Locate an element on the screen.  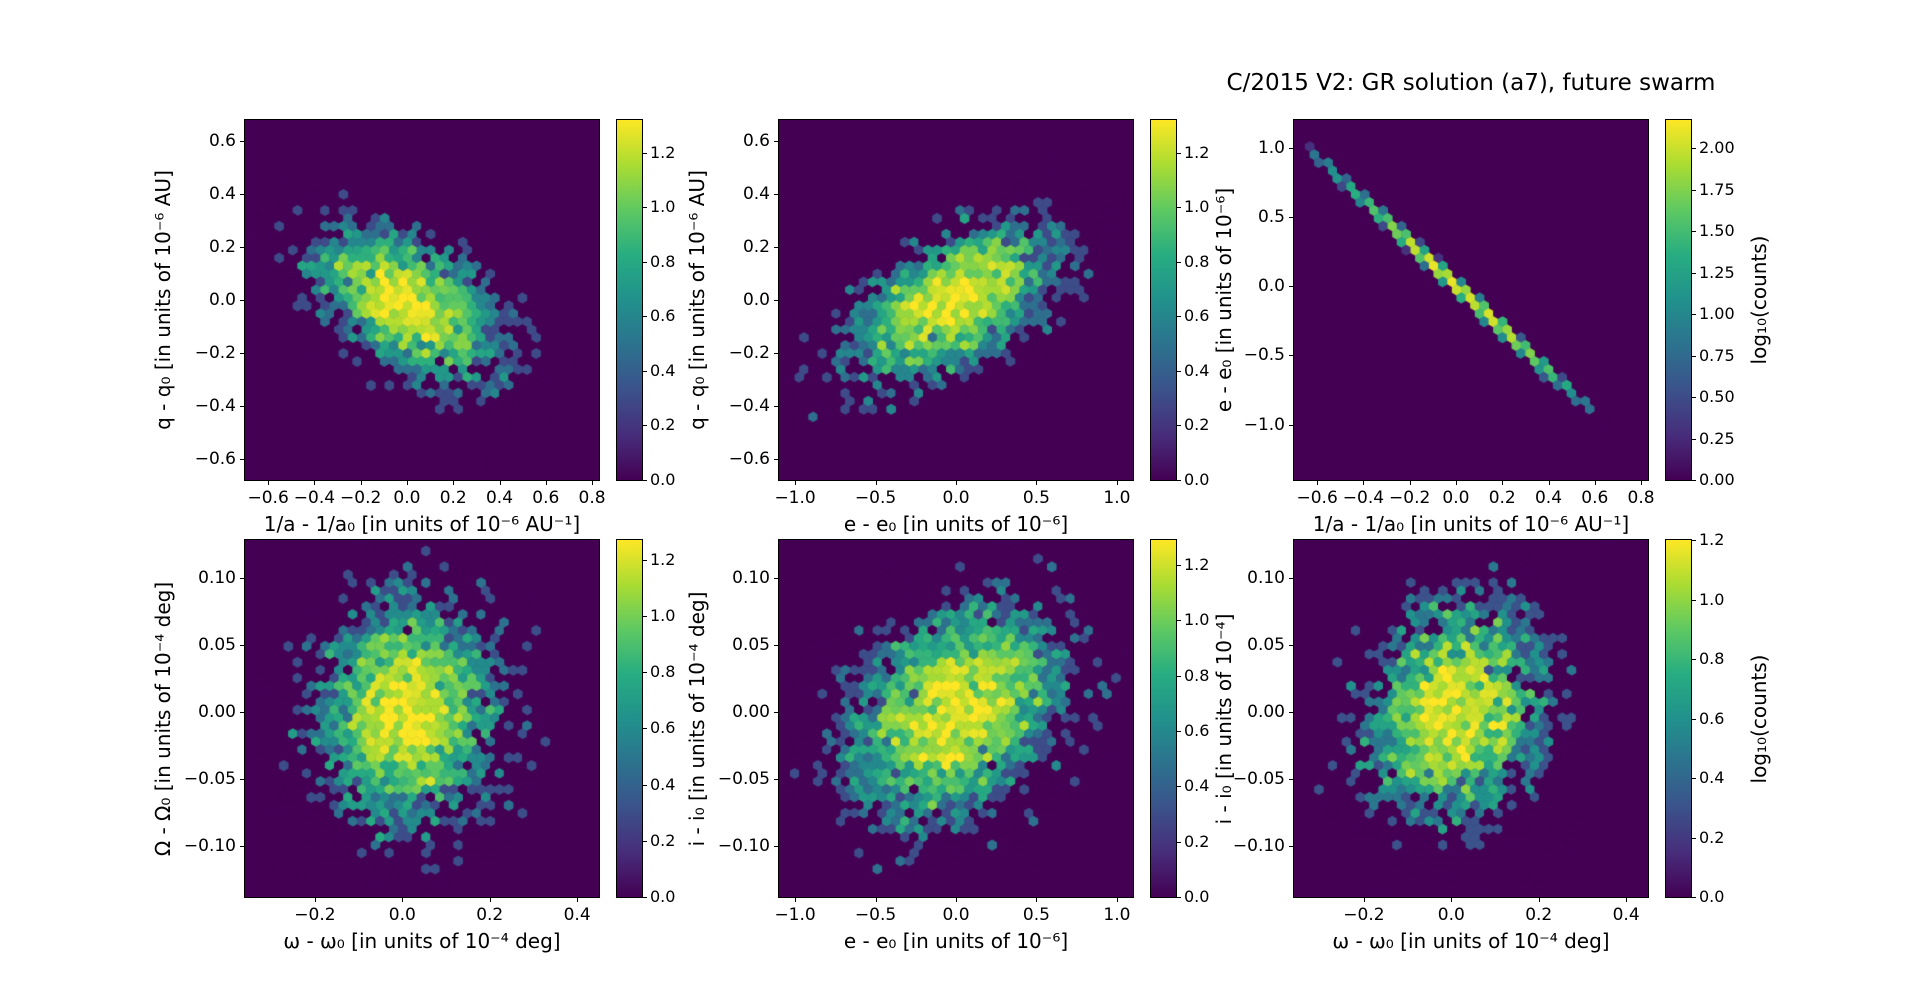
y-tick-label: −0.05 is located at coordinates (1258, 778).